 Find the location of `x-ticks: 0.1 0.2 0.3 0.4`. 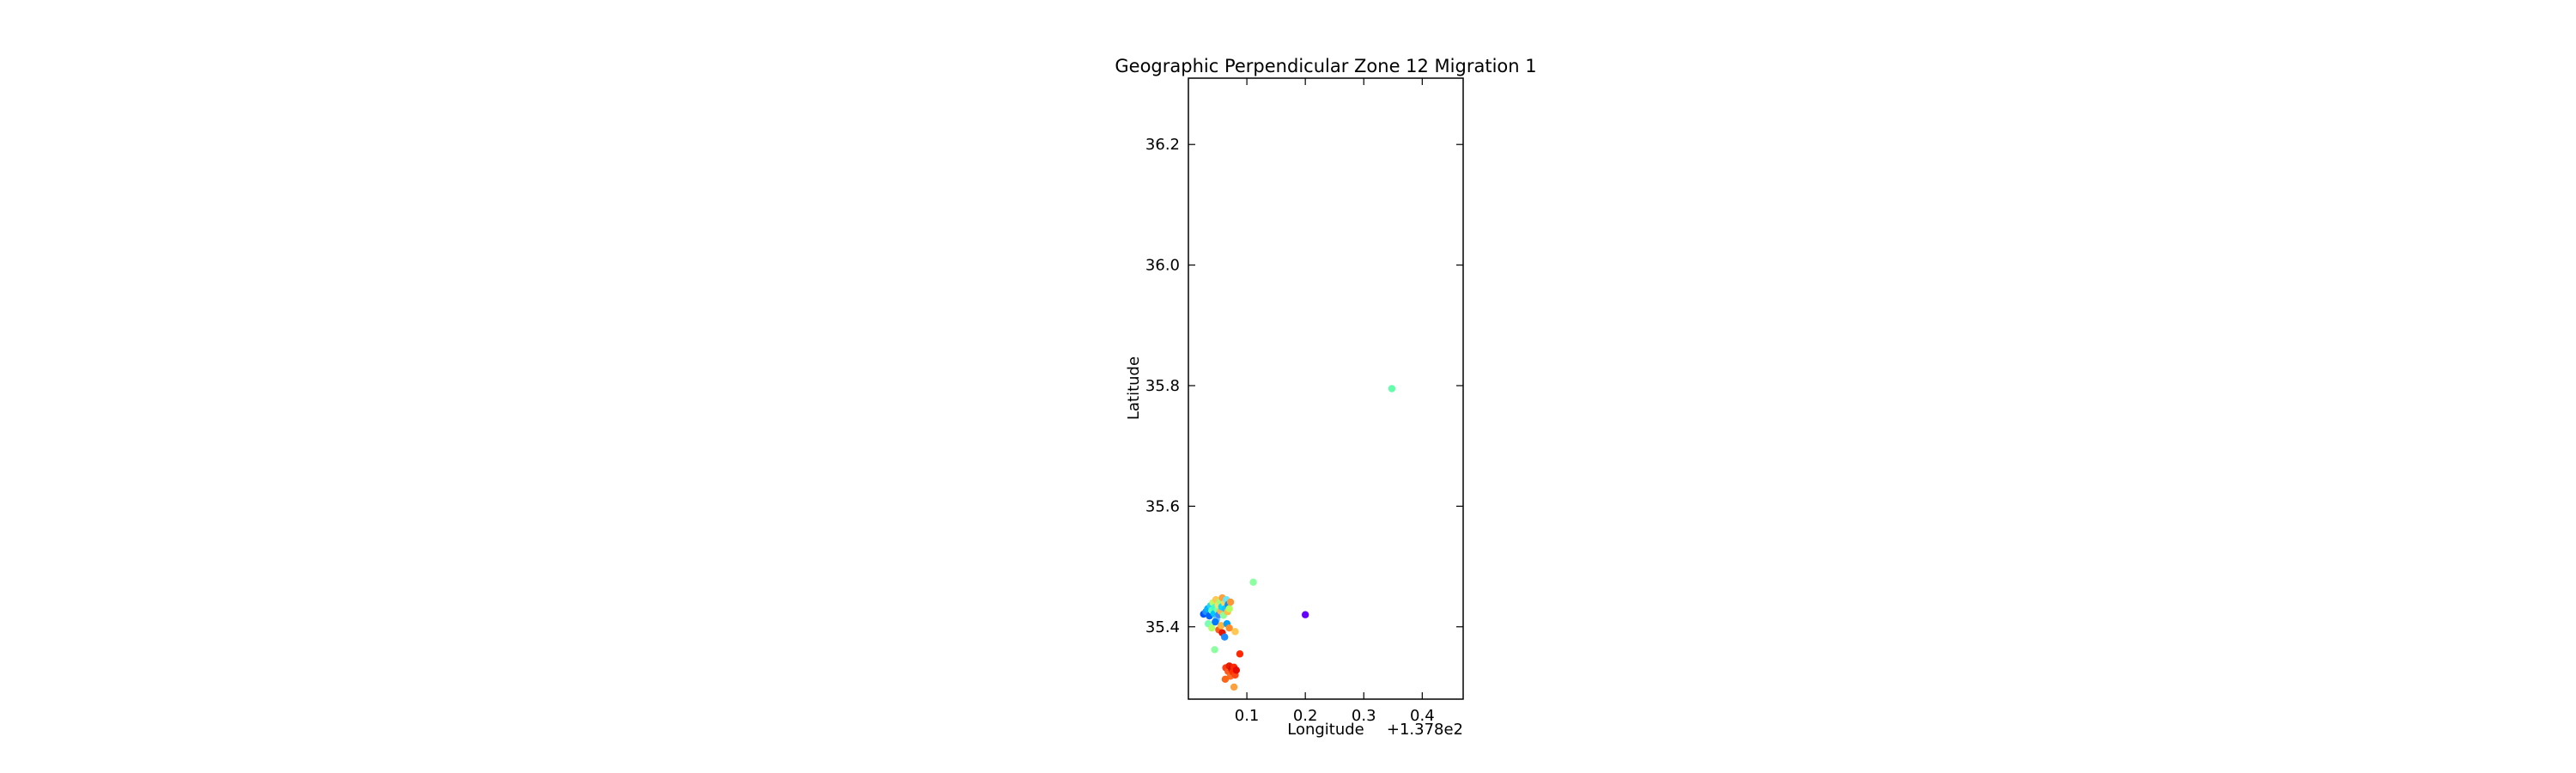

x-ticks: 0.1 0.2 0.3 0.4 is located at coordinates (1335, 401).